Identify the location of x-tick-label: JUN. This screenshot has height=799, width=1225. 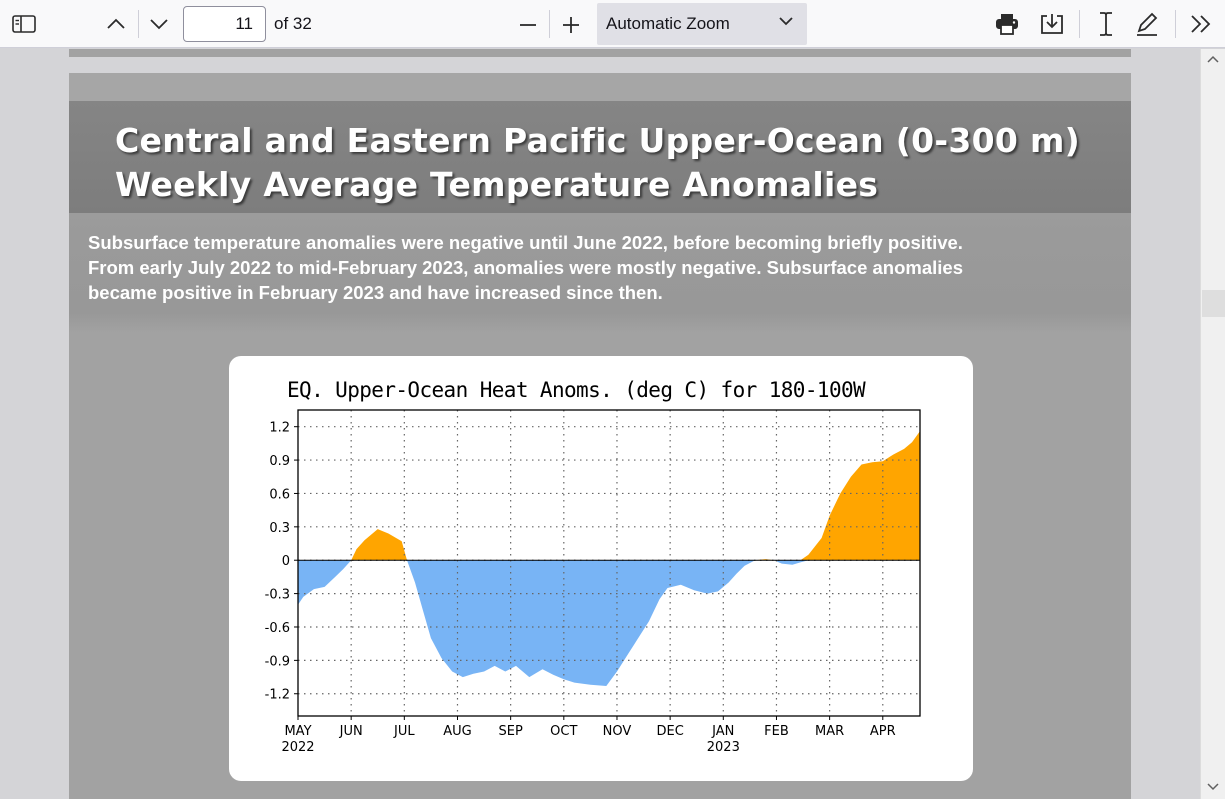
(351, 731).